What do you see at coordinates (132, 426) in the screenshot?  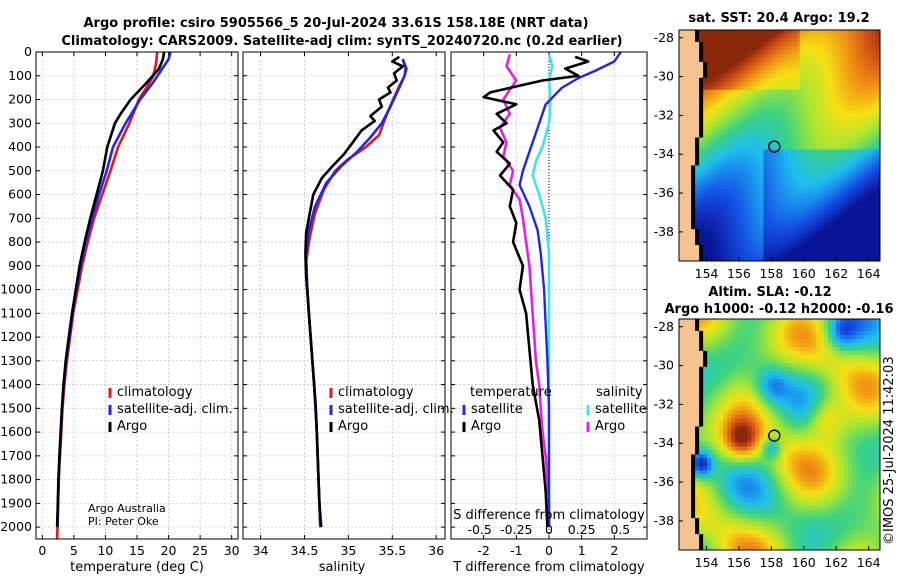 I see `legend-argo-label: Argo` at bounding box center [132, 426].